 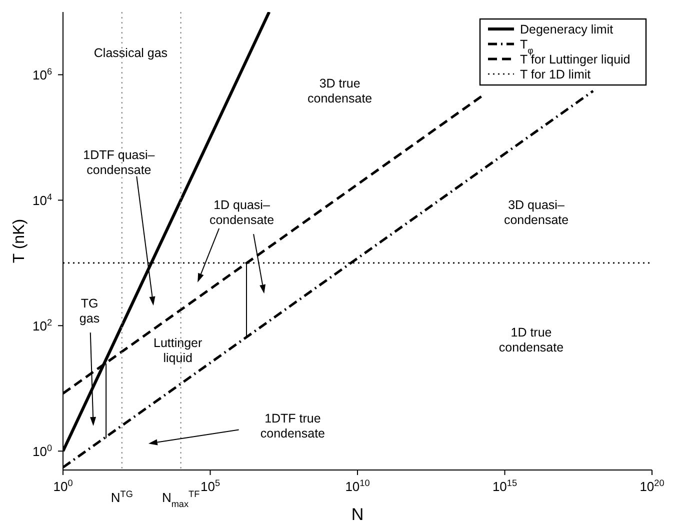 What do you see at coordinates (527, 47) in the screenshot?
I see `legend-label: T$_{φ}$` at bounding box center [527, 47].